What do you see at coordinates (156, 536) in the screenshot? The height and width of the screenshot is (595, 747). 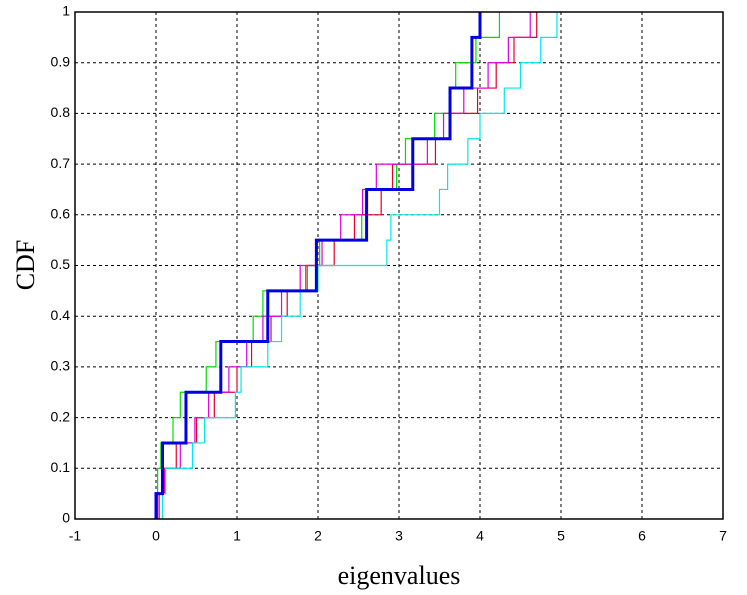 I see `x-tick-label: 0` at bounding box center [156, 536].